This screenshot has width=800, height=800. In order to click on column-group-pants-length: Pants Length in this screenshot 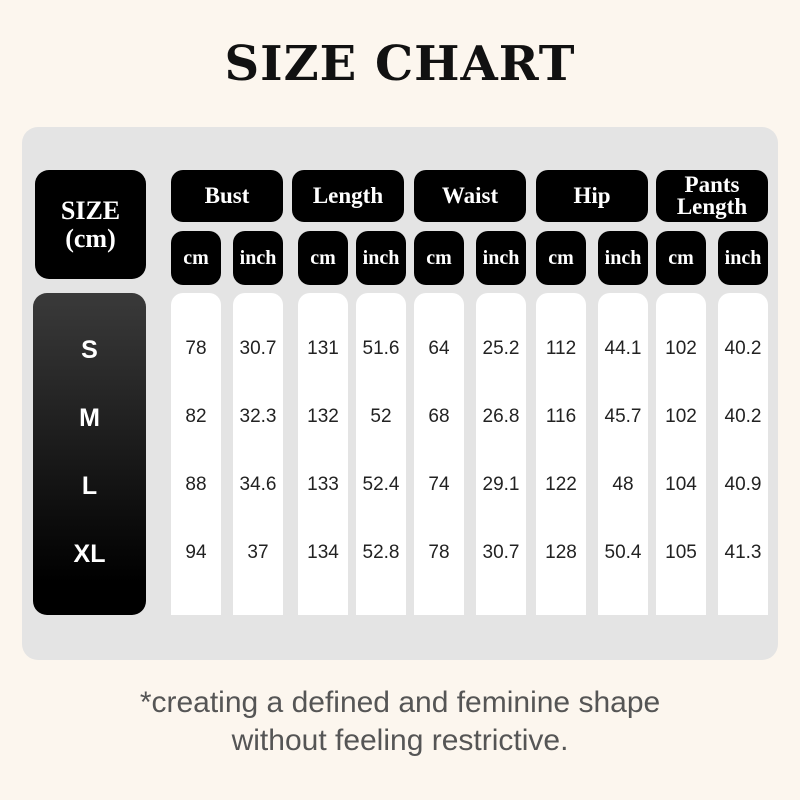, I will do `click(712, 196)`.